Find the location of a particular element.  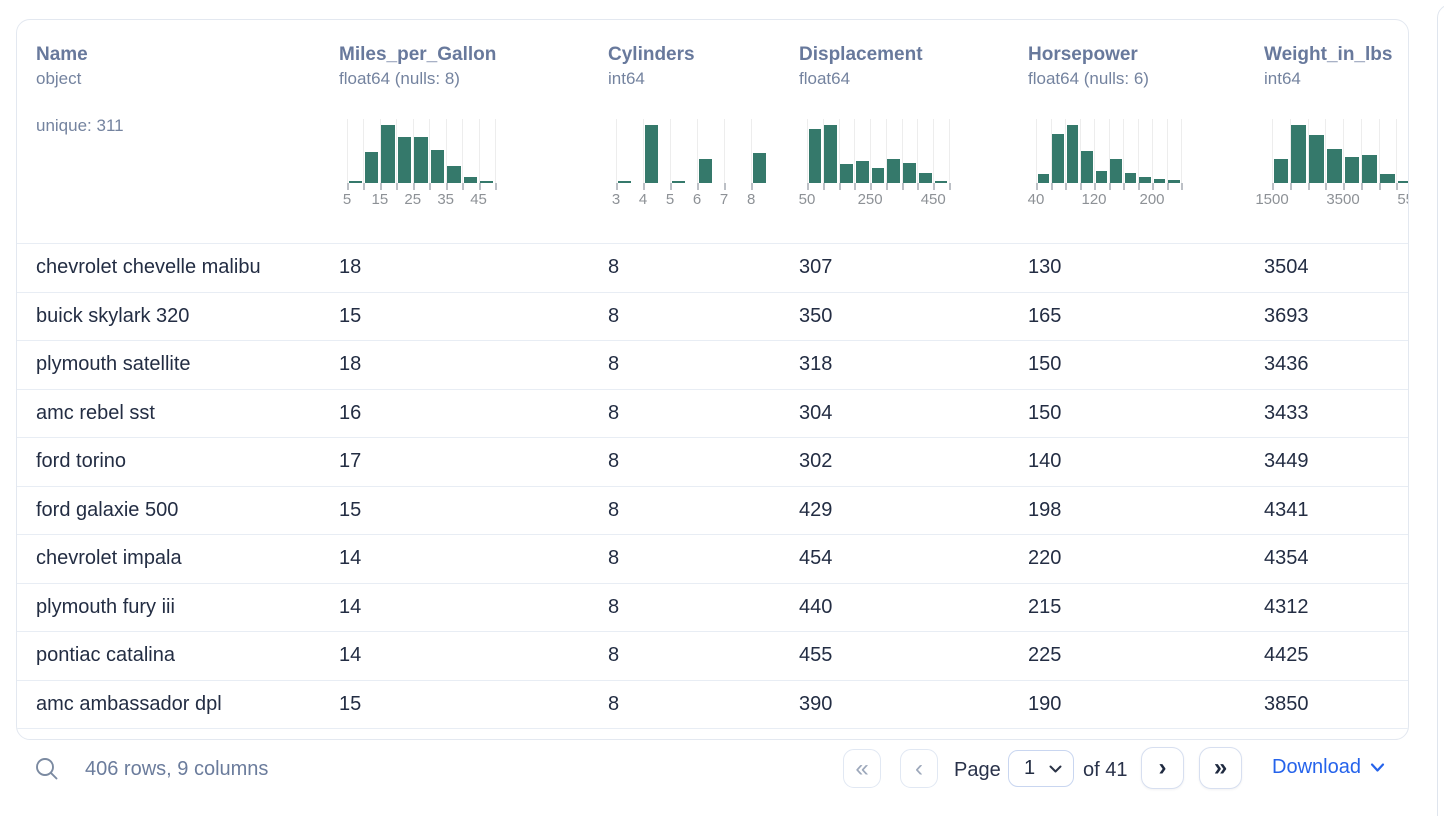

table-row: pontiac catalina 14 8 455 225 4425 is located at coordinates (712, 656).